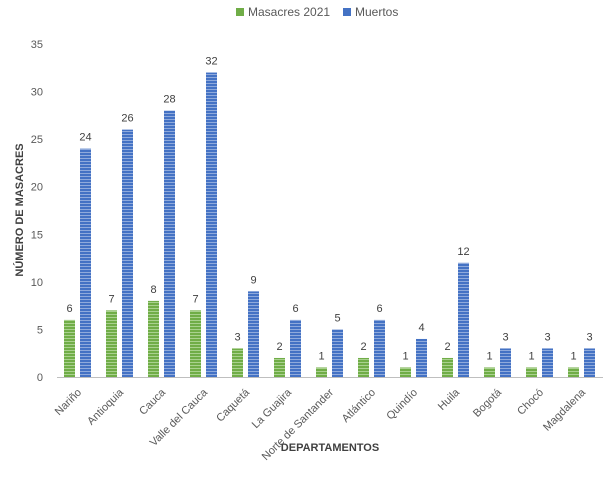 The height and width of the screenshot is (496, 610). Describe the element at coordinates (37, 235) in the screenshot. I see `y-tick-label: 15` at that location.